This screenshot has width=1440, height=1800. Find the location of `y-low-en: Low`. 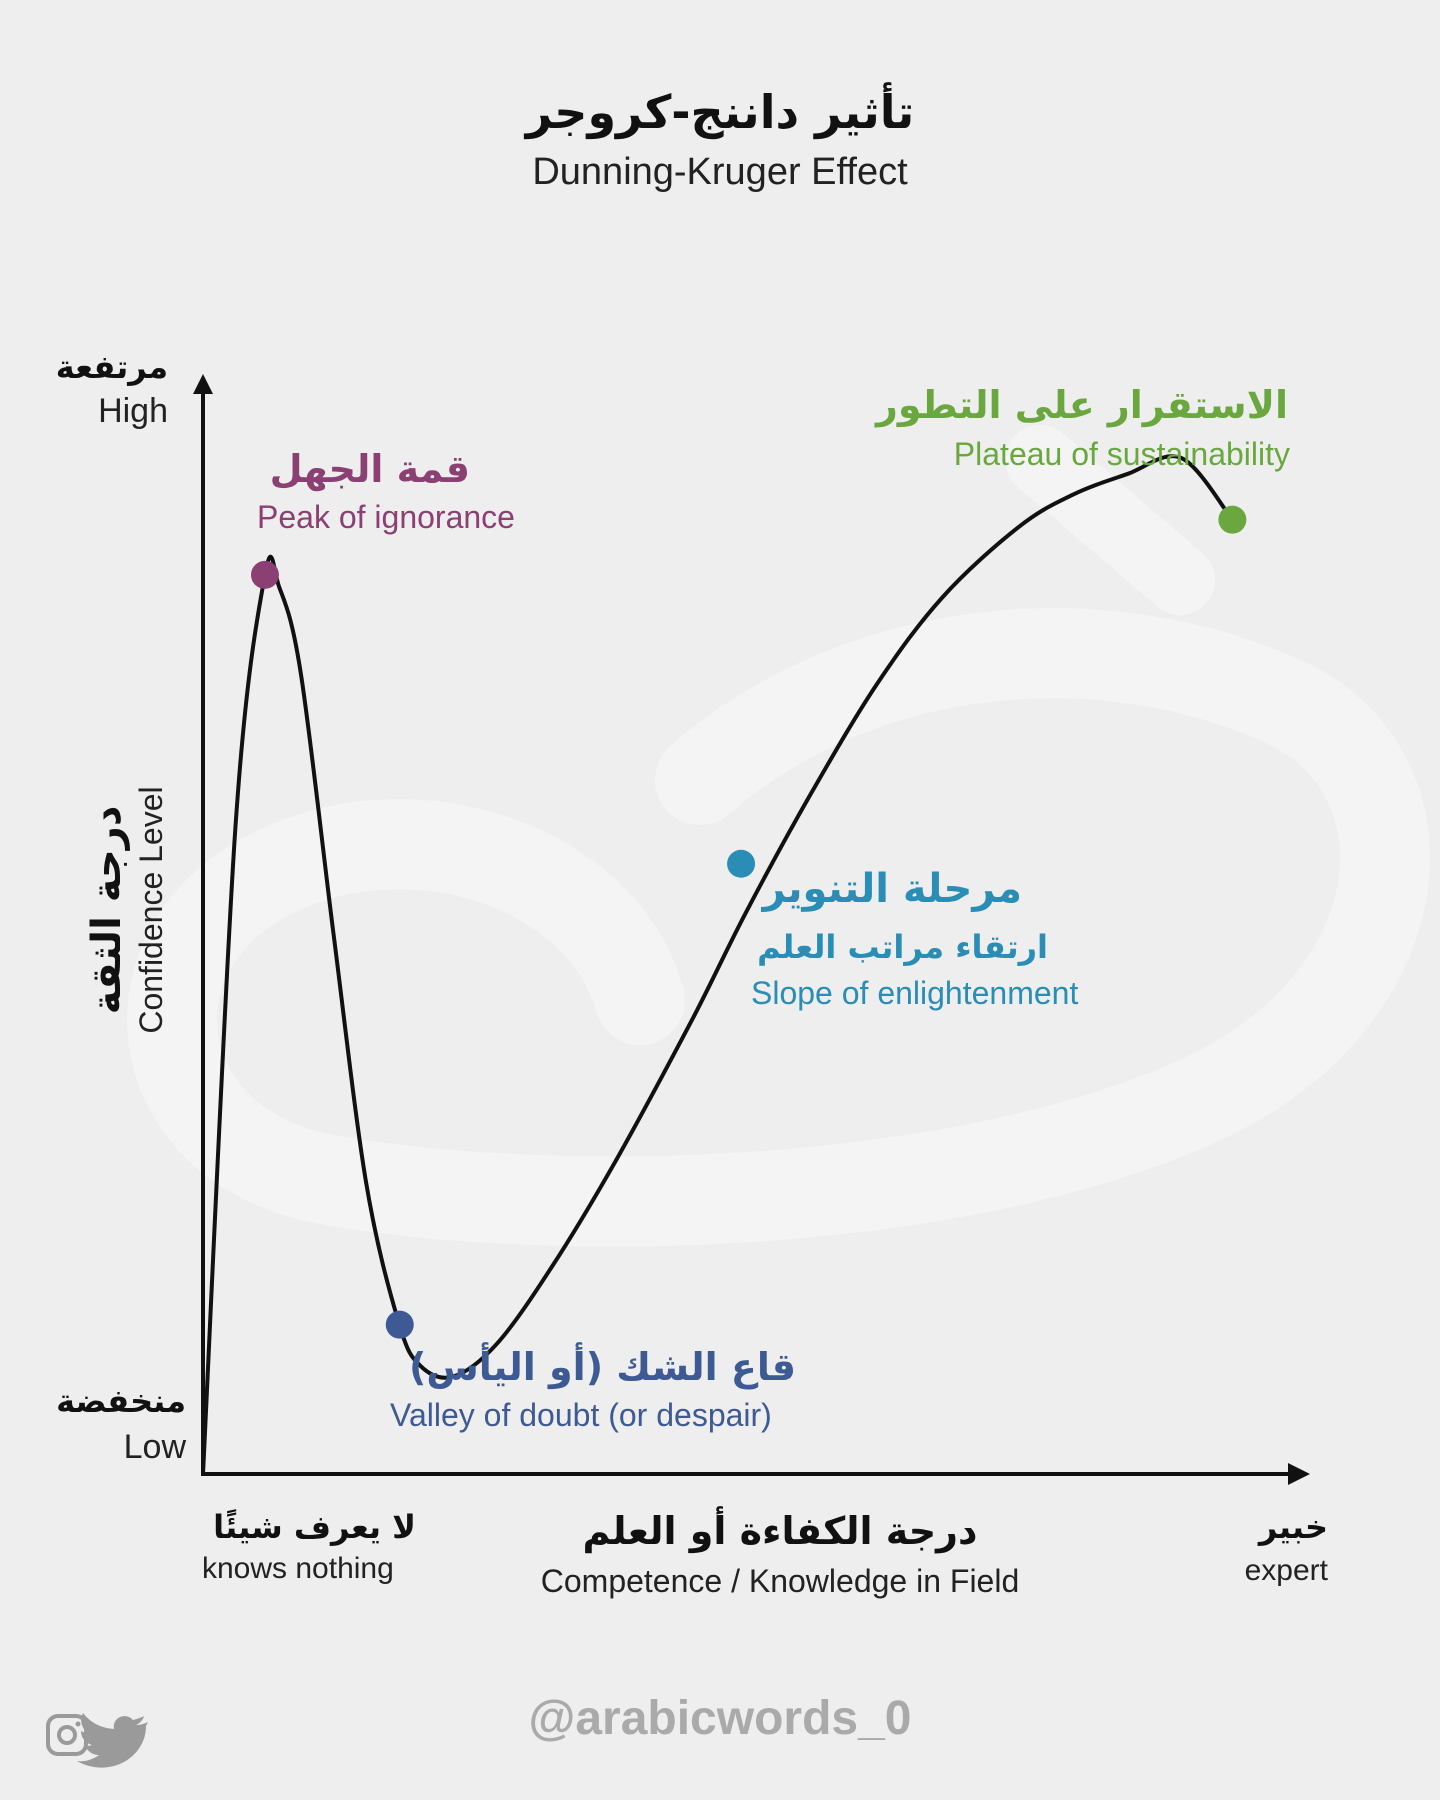

y-low-en: Low is located at coordinates (155, 1447).